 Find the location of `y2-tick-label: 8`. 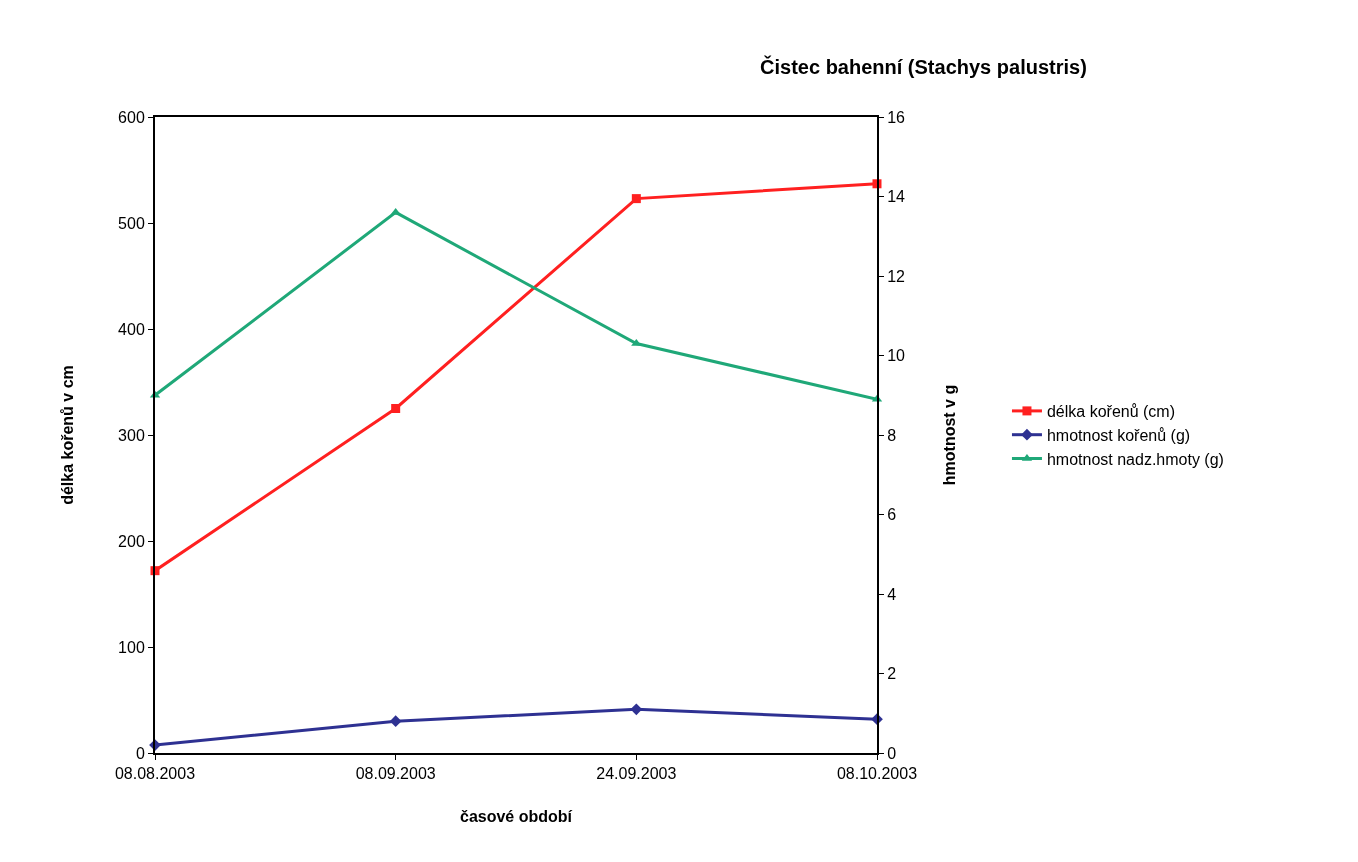

y2-tick-label: 8 is located at coordinates (892, 435).